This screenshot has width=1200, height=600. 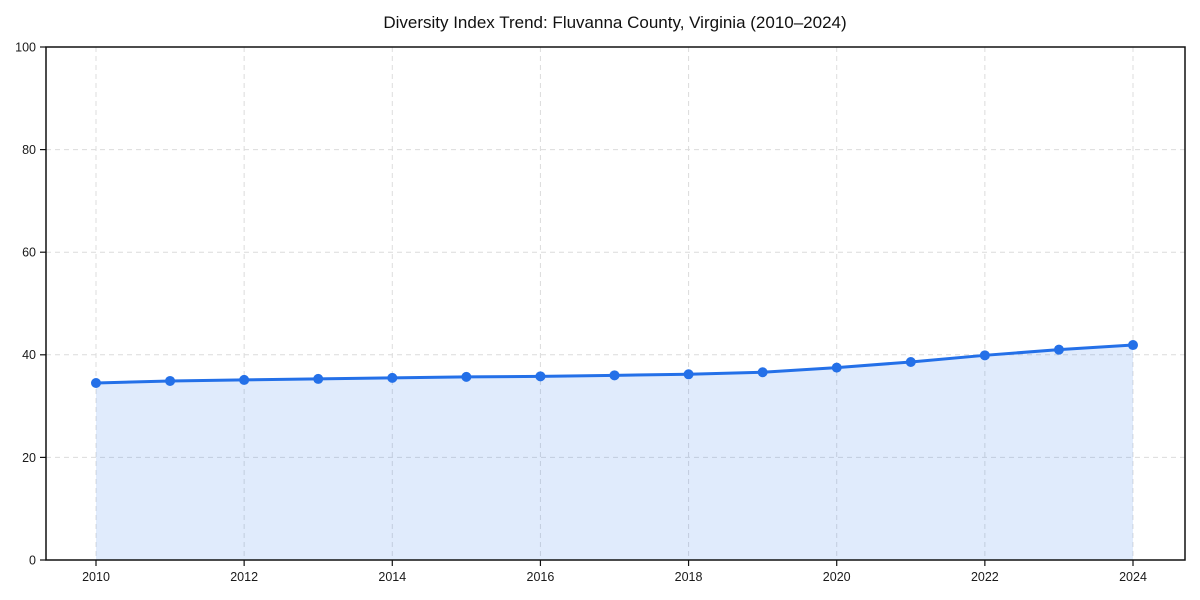 What do you see at coordinates (985, 577) in the screenshot?
I see `x-axis-label: 2022` at bounding box center [985, 577].